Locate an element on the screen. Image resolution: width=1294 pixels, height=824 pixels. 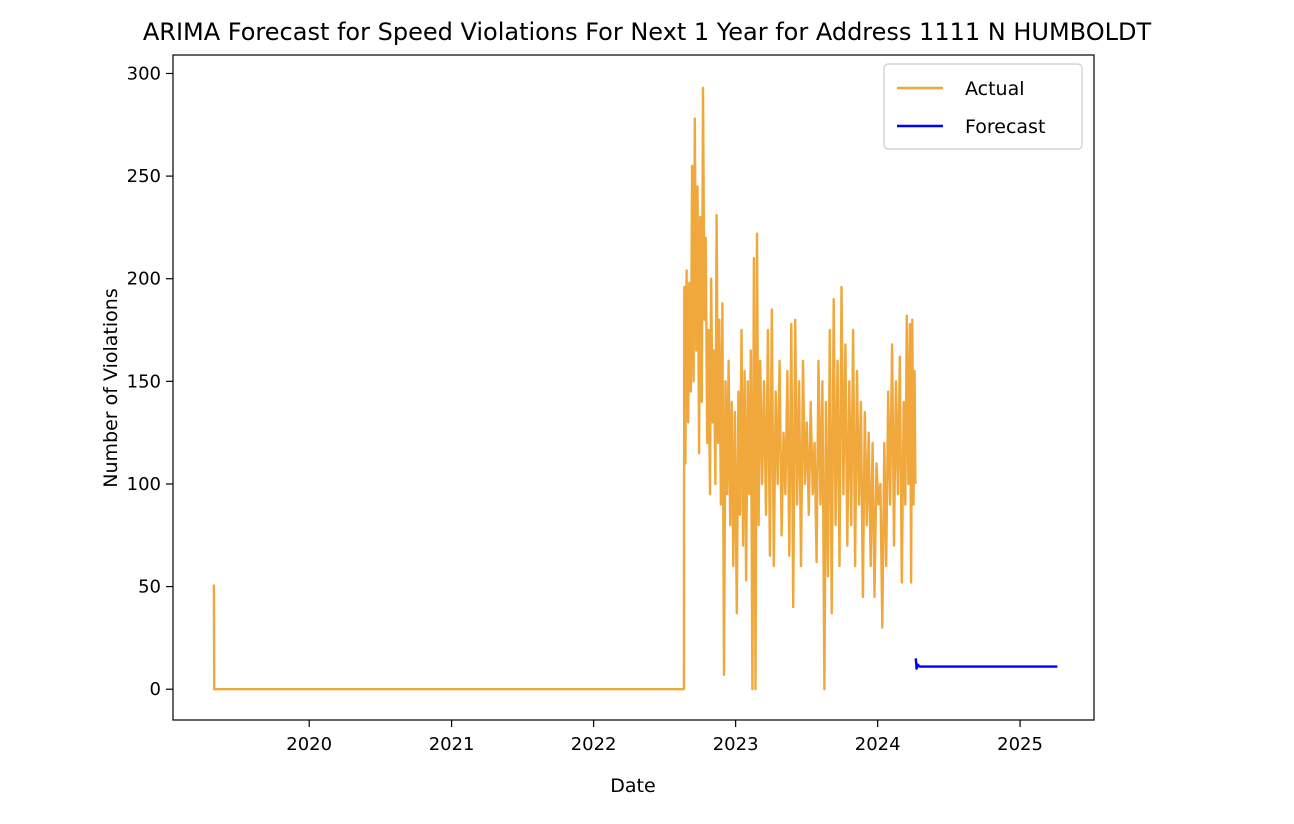
legend: Actual Forecast is located at coordinates (983, 106).